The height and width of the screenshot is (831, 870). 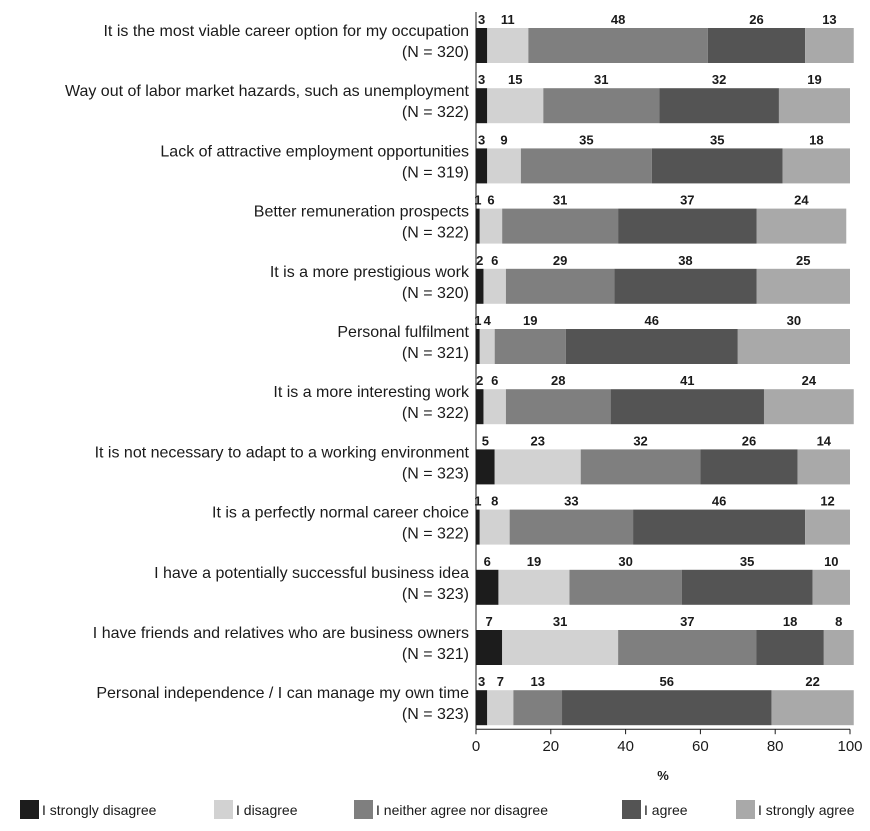 I want to click on value-label: 13, so click(x=537, y=681).